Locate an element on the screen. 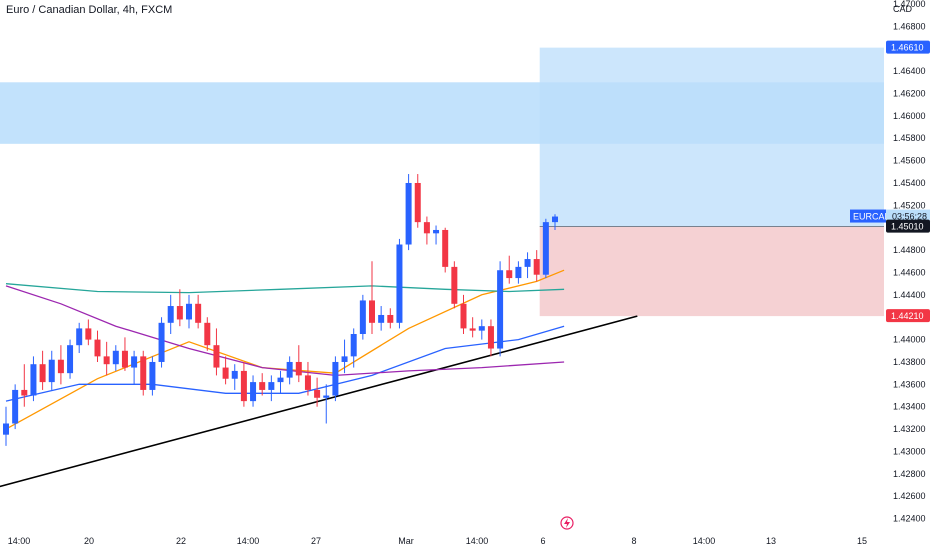 This screenshot has width=932, height=550. ticker-tag-bg is located at coordinates (868, 216).